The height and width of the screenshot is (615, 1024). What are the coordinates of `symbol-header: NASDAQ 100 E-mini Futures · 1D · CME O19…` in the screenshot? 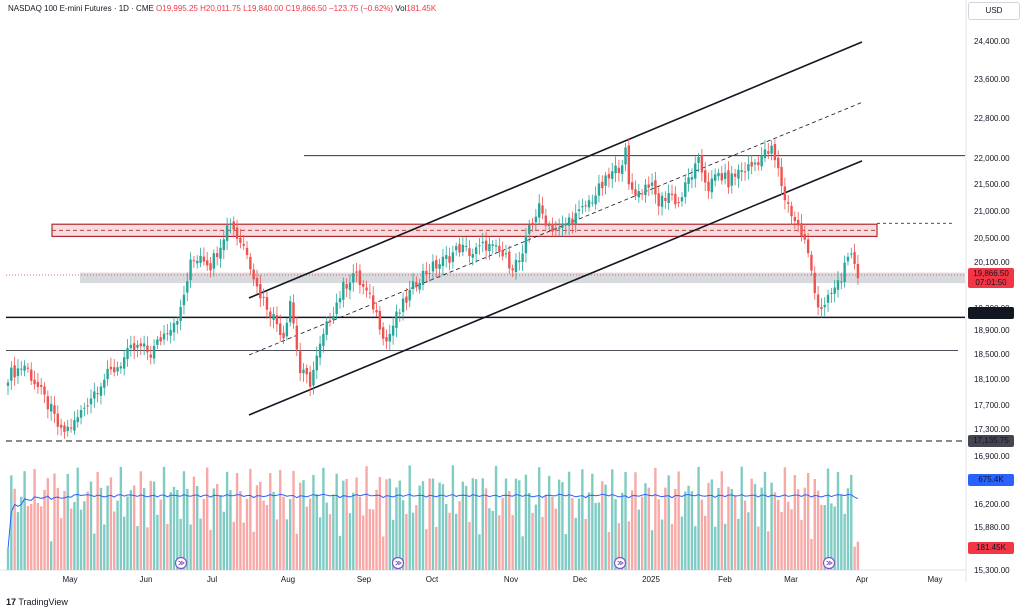 It's located at (222, 8).